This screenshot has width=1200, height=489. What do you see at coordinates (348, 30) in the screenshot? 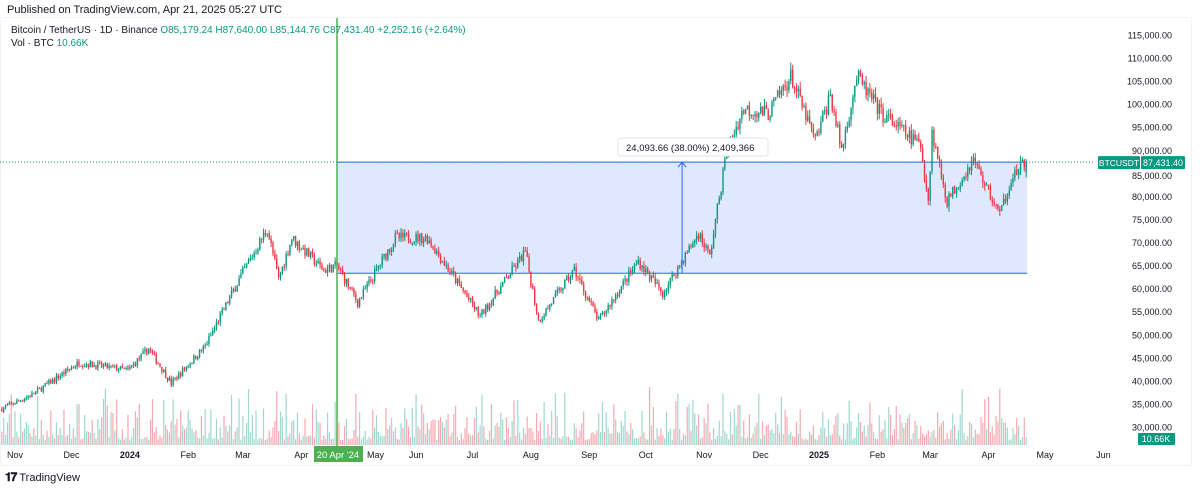
I see `ohlc-close: C87,431.40` at bounding box center [348, 30].